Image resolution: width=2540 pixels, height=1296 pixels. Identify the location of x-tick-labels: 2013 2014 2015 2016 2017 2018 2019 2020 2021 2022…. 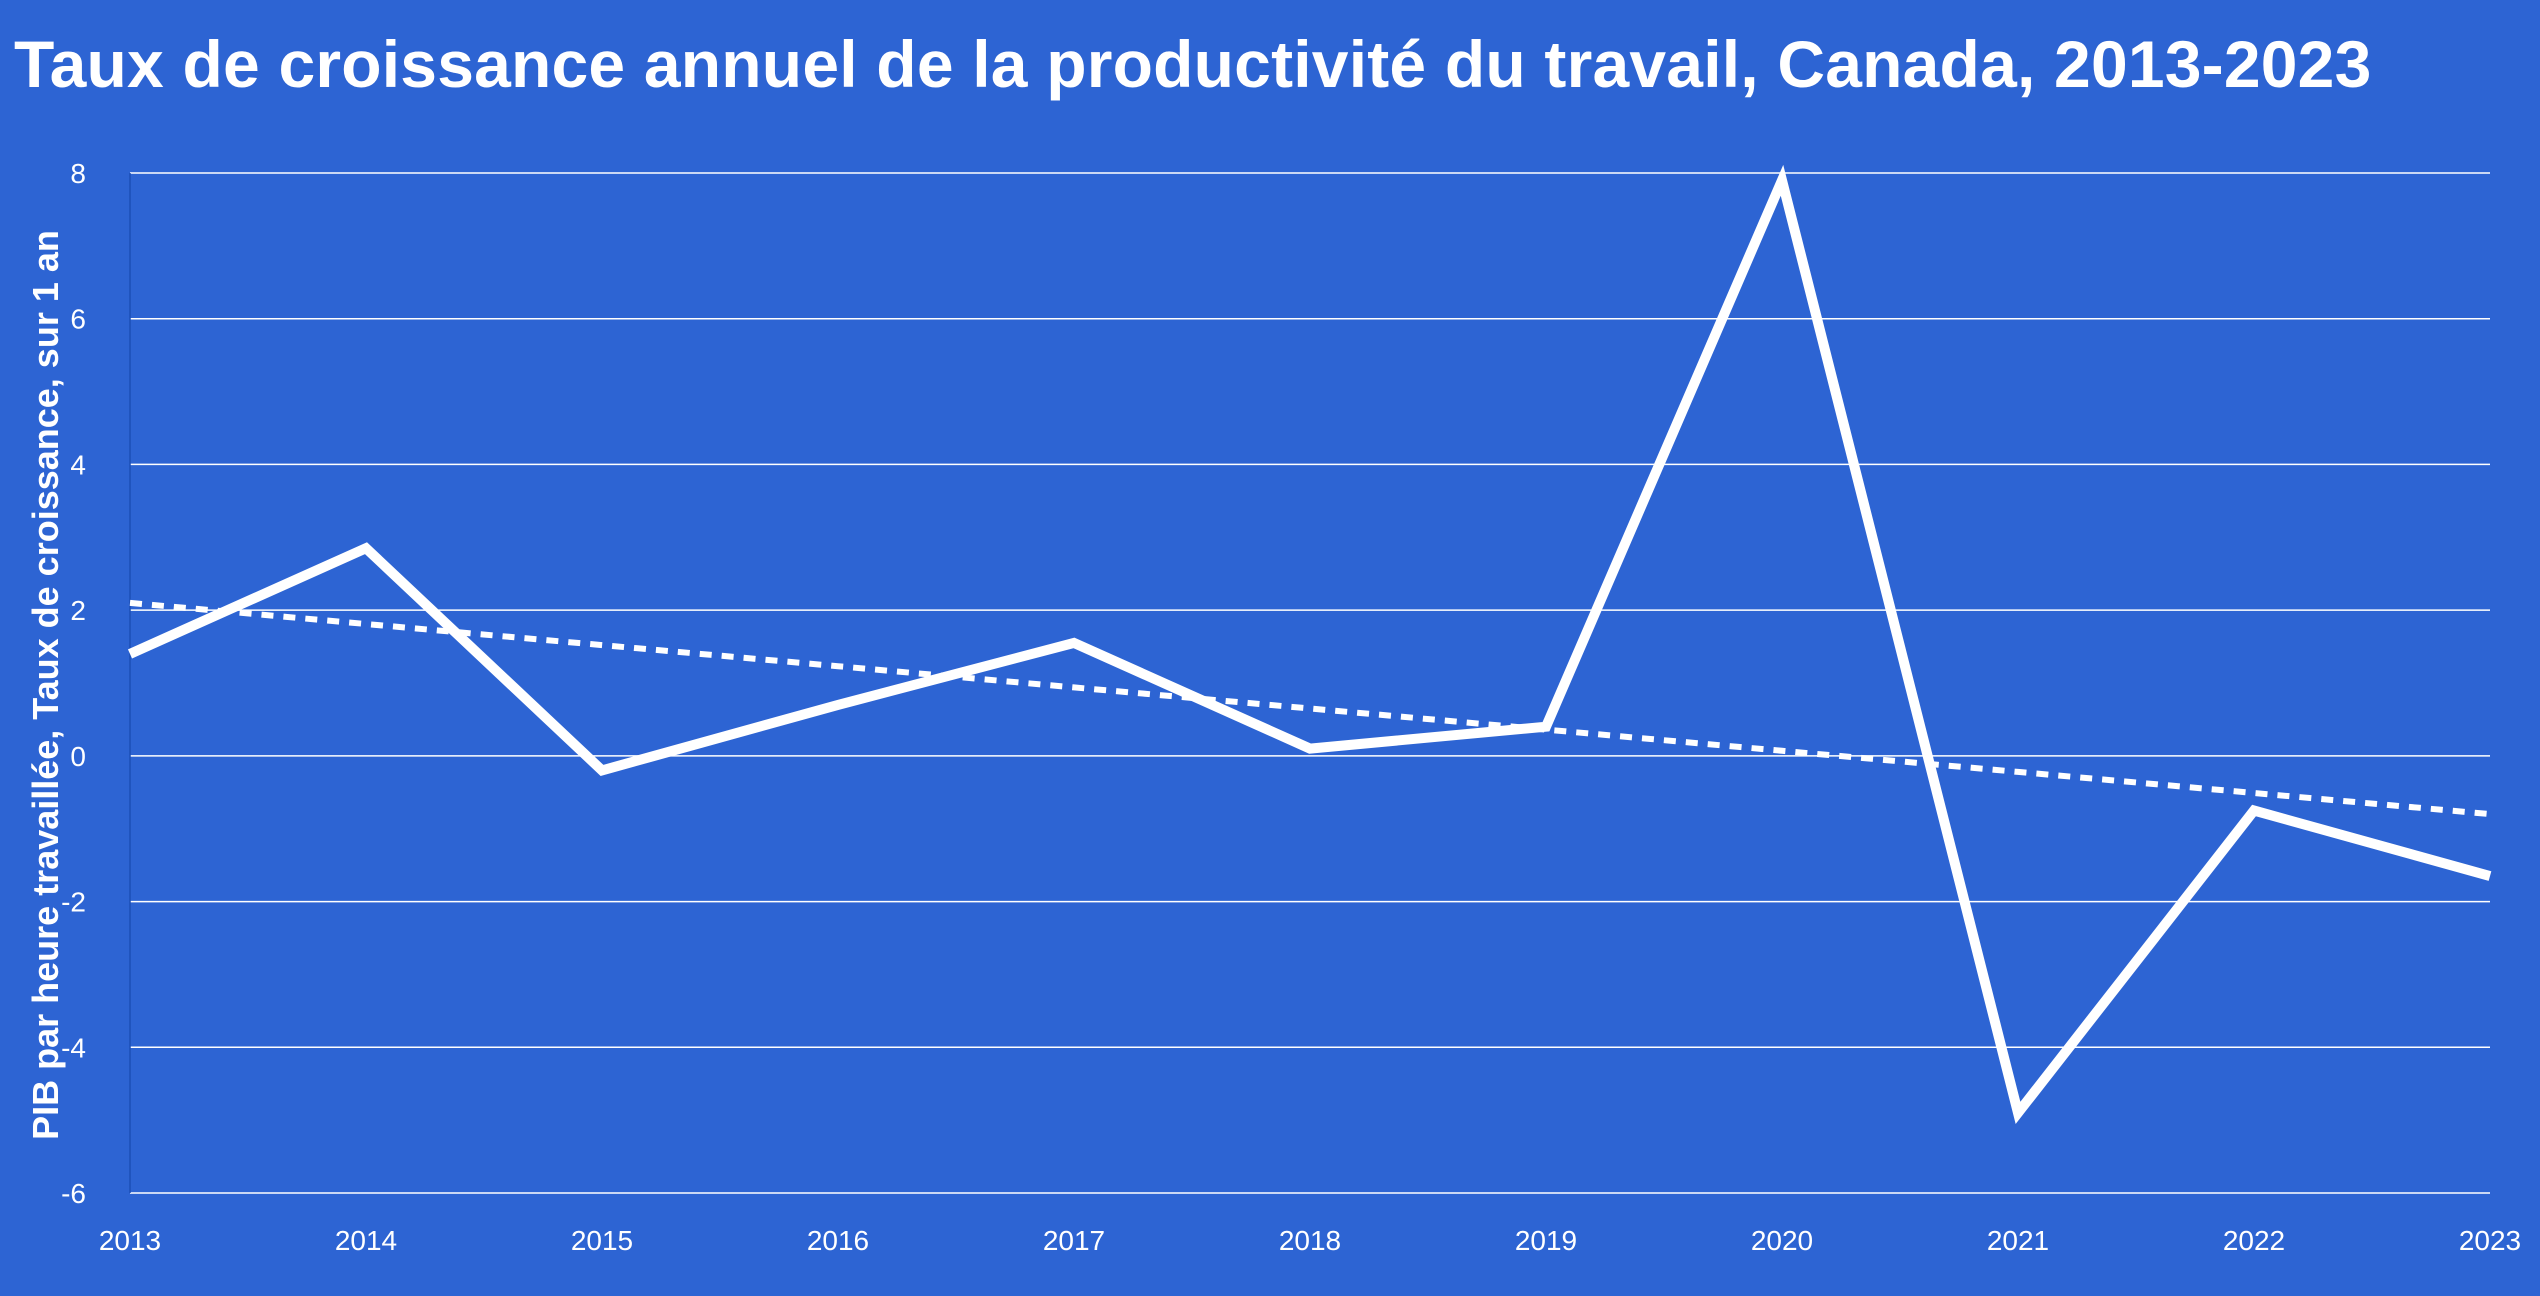
(1310, 1240).